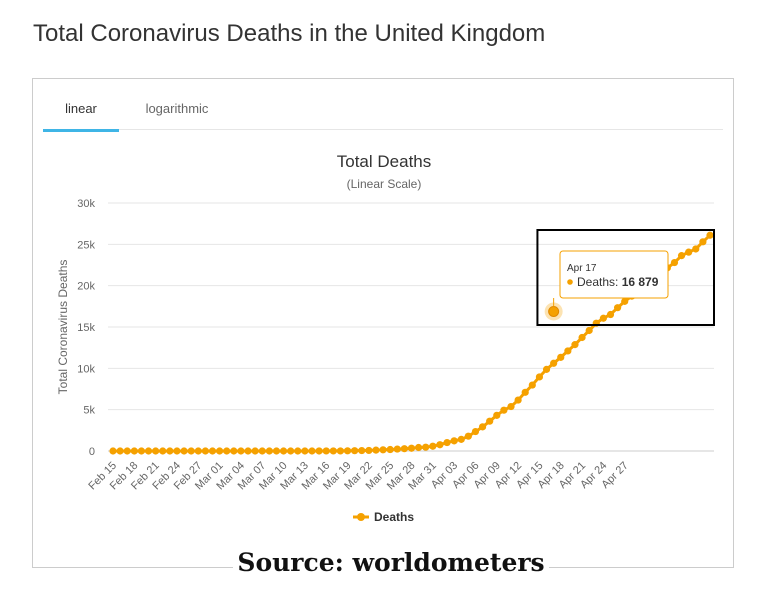 The width and height of the screenshot is (766, 597). I want to click on y-tick-label: 15k, so click(86, 328).